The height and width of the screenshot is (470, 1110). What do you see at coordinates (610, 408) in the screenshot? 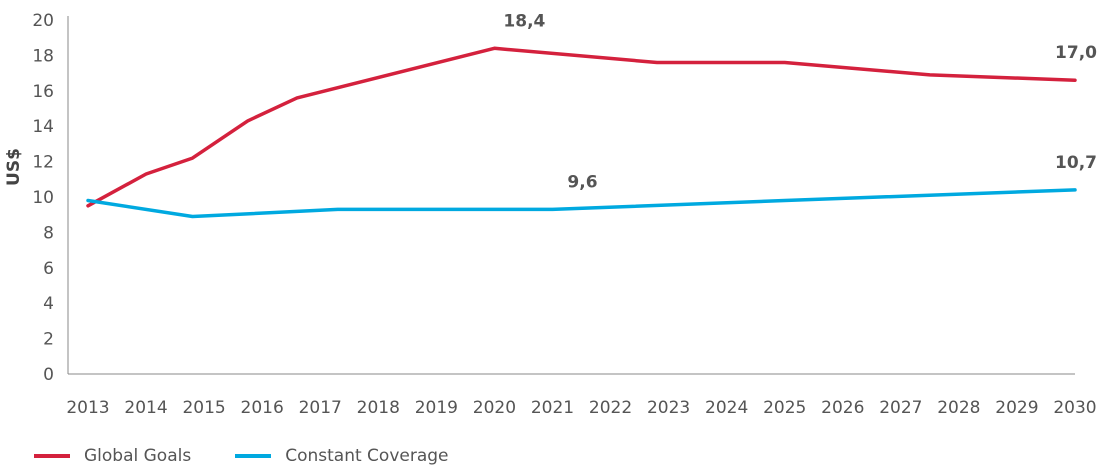
I see `x-tick-label: 2022` at bounding box center [610, 408].